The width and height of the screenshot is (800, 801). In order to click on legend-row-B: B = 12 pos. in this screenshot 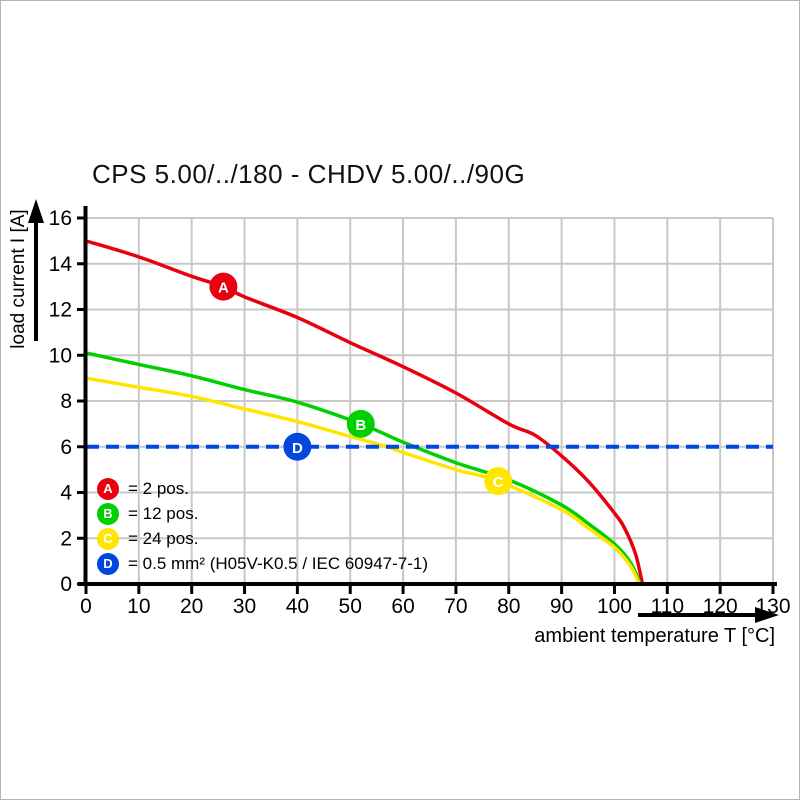, I will do `click(262, 513)`.